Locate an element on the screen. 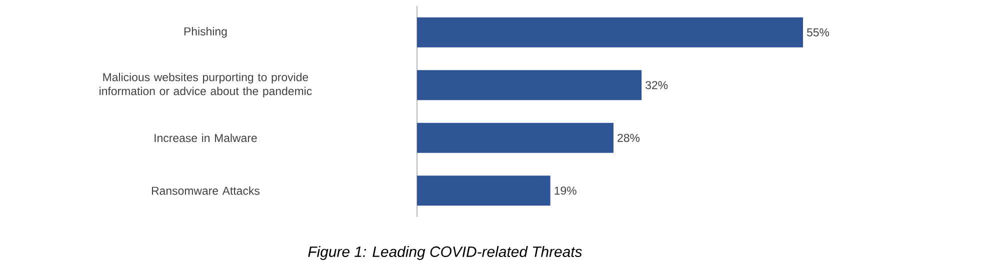  caption: Figure 1: Leading COVID-related Threats is located at coordinates (445, 253).